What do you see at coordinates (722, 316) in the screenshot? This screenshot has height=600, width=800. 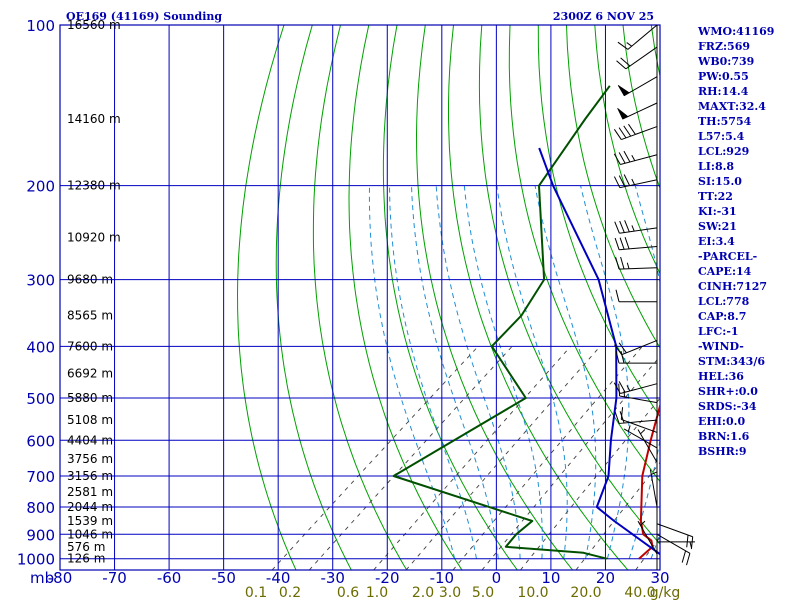 I see `index-value: CAP:8.7` at bounding box center [722, 316].